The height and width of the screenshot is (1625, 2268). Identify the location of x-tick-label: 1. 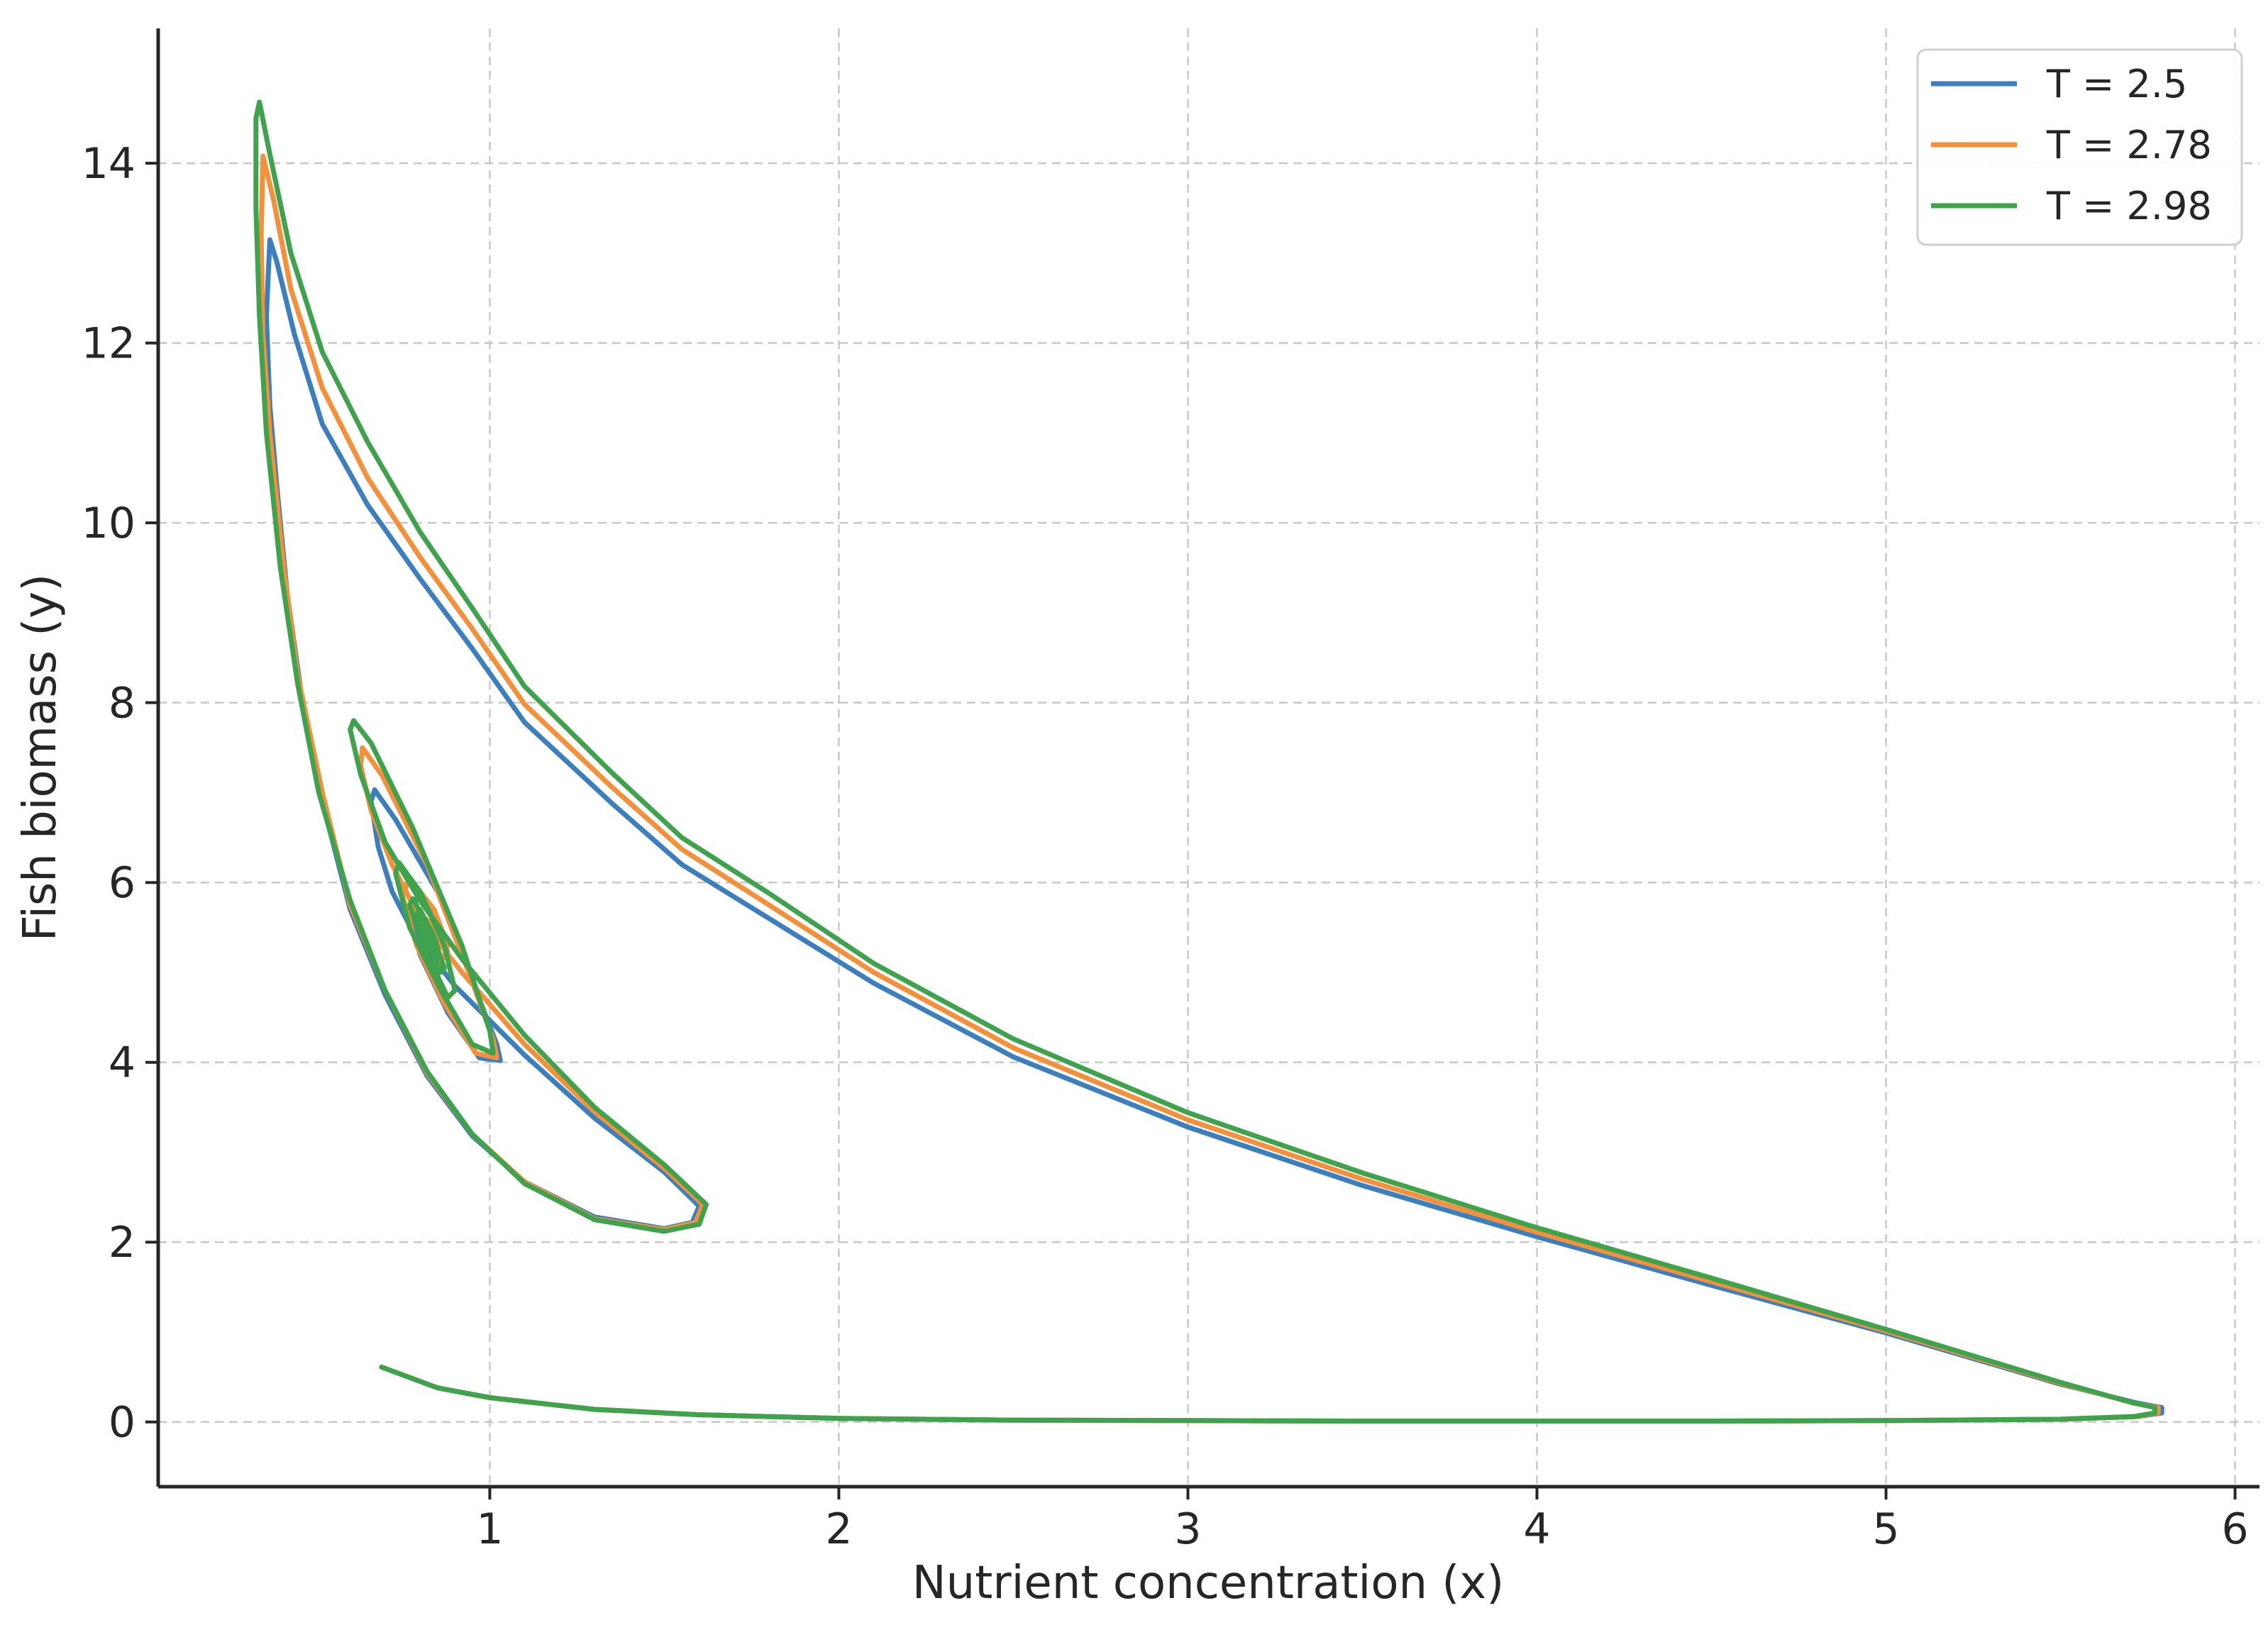
(489, 1529).